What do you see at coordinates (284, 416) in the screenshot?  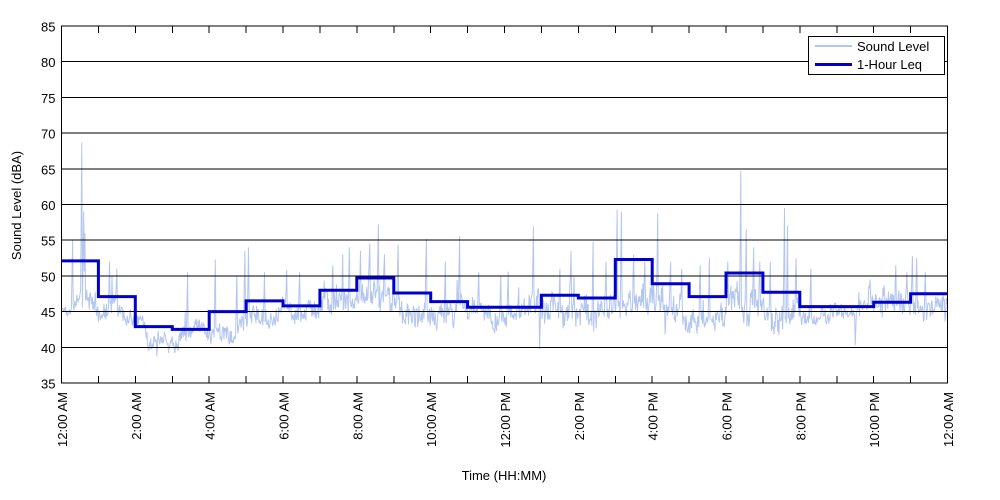 I see `x-tick-label: 6:00 AM` at bounding box center [284, 416].